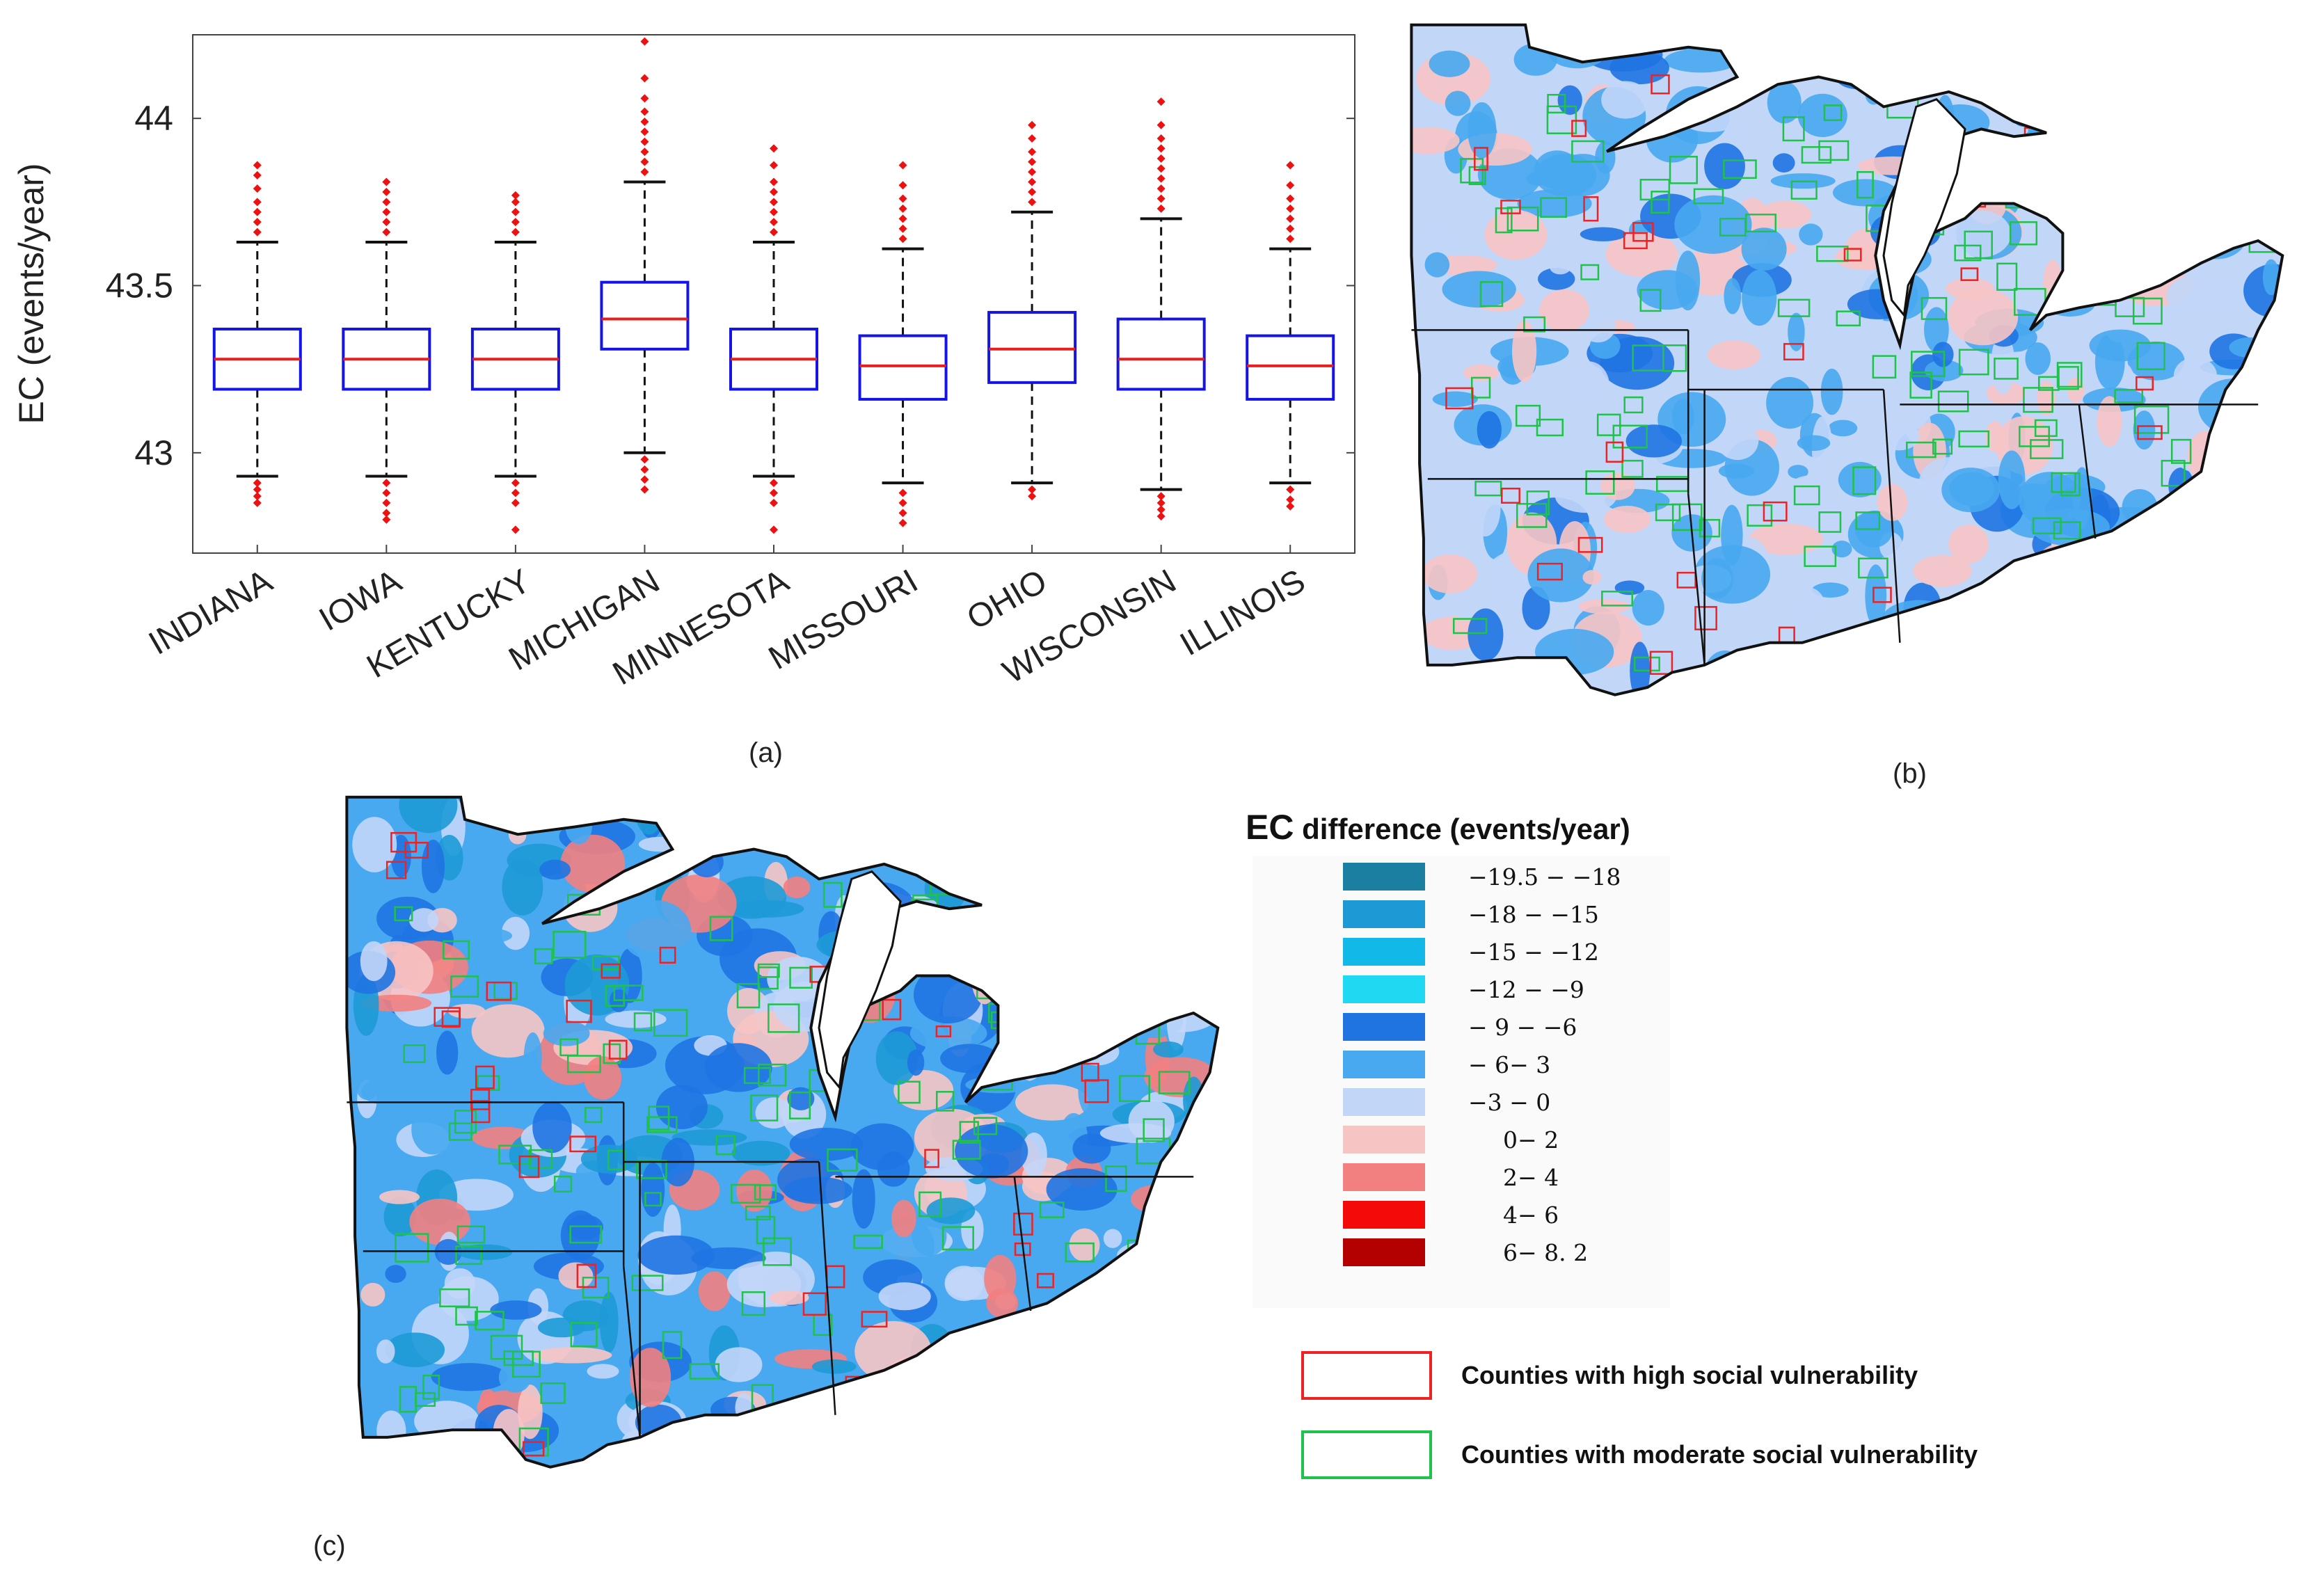 This screenshot has height=1596, width=2306. Describe the element at coordinates (1007, 600) in the screenshot. I see `x-tick-label: OHIO` at that location.